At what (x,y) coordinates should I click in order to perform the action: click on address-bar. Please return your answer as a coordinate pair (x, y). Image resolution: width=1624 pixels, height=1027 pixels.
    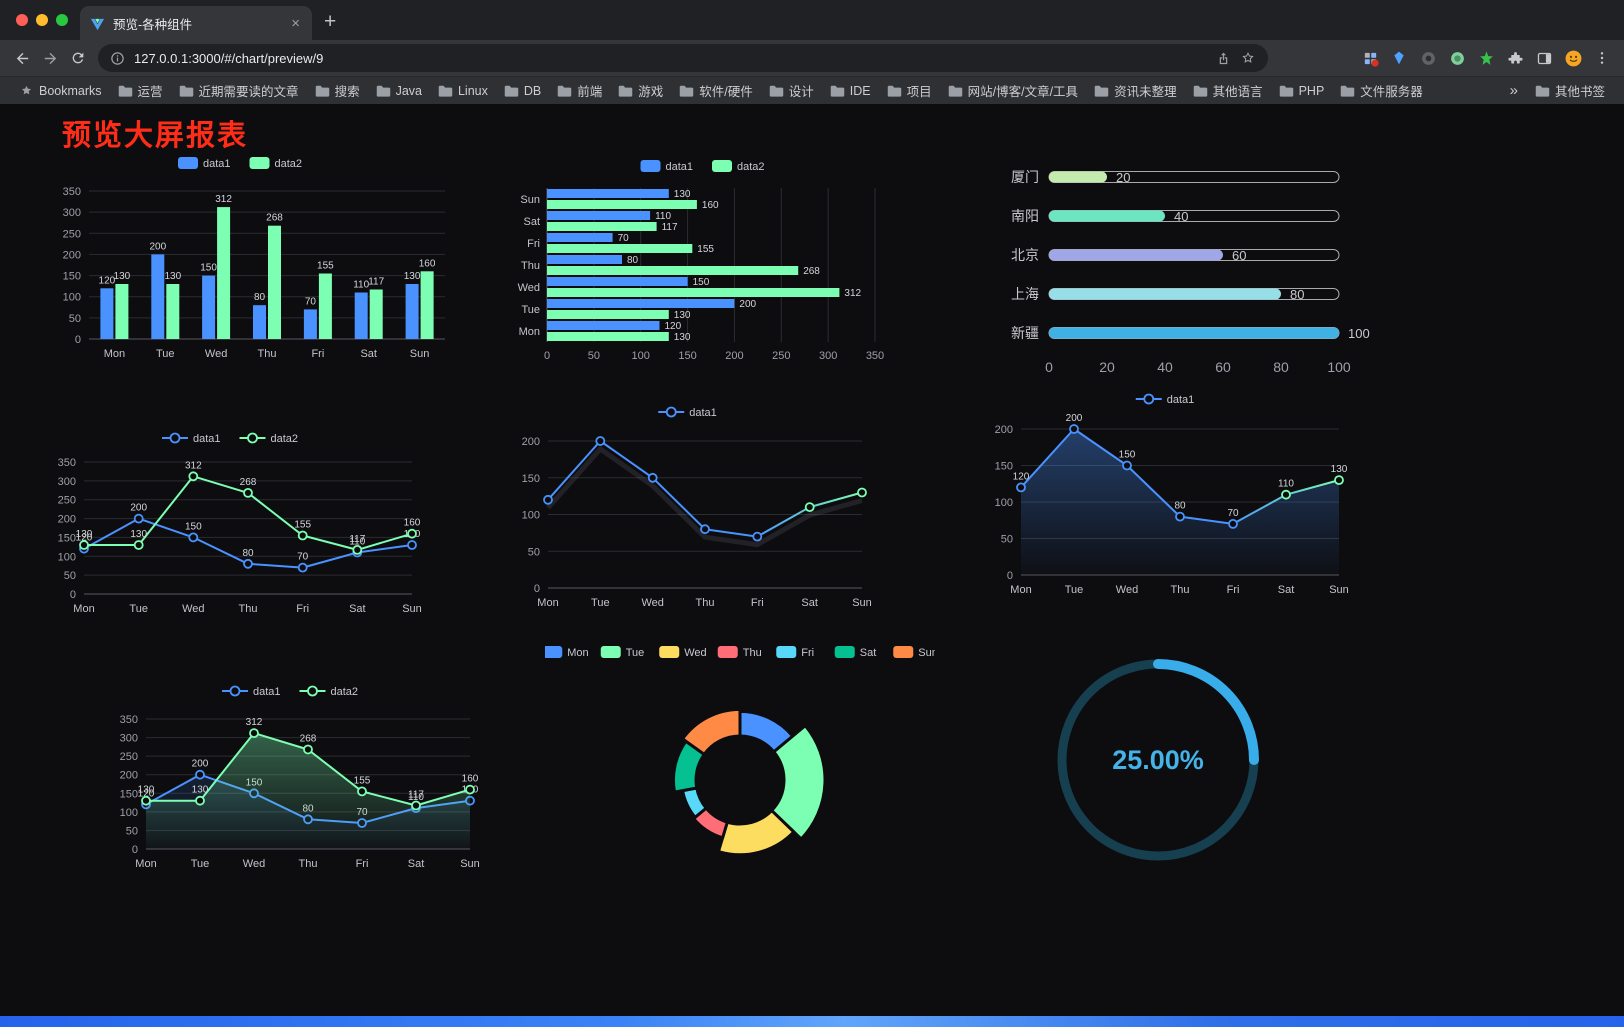
    Looking at the image, I should click on (683, 58).